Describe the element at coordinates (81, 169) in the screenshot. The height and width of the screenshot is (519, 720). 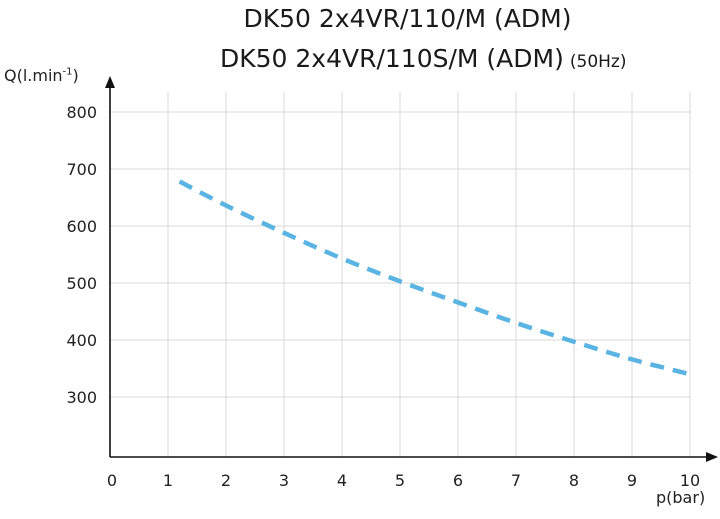
I see `y-tick-label-700: 700` at that location.